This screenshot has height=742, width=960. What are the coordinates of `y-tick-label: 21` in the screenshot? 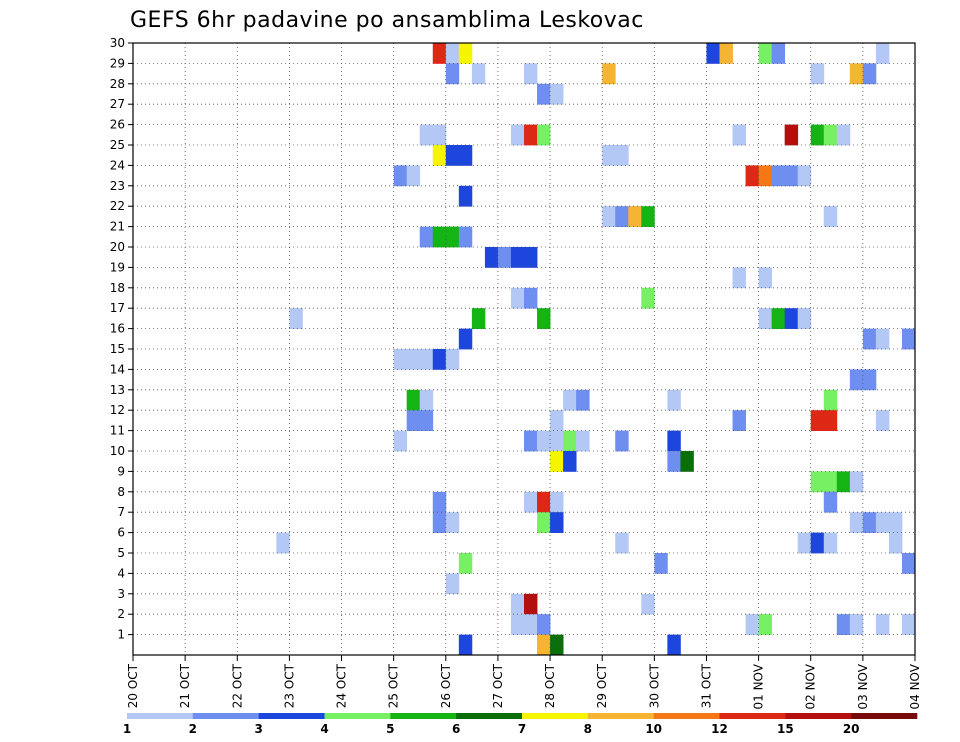 It's located at (117, 227).